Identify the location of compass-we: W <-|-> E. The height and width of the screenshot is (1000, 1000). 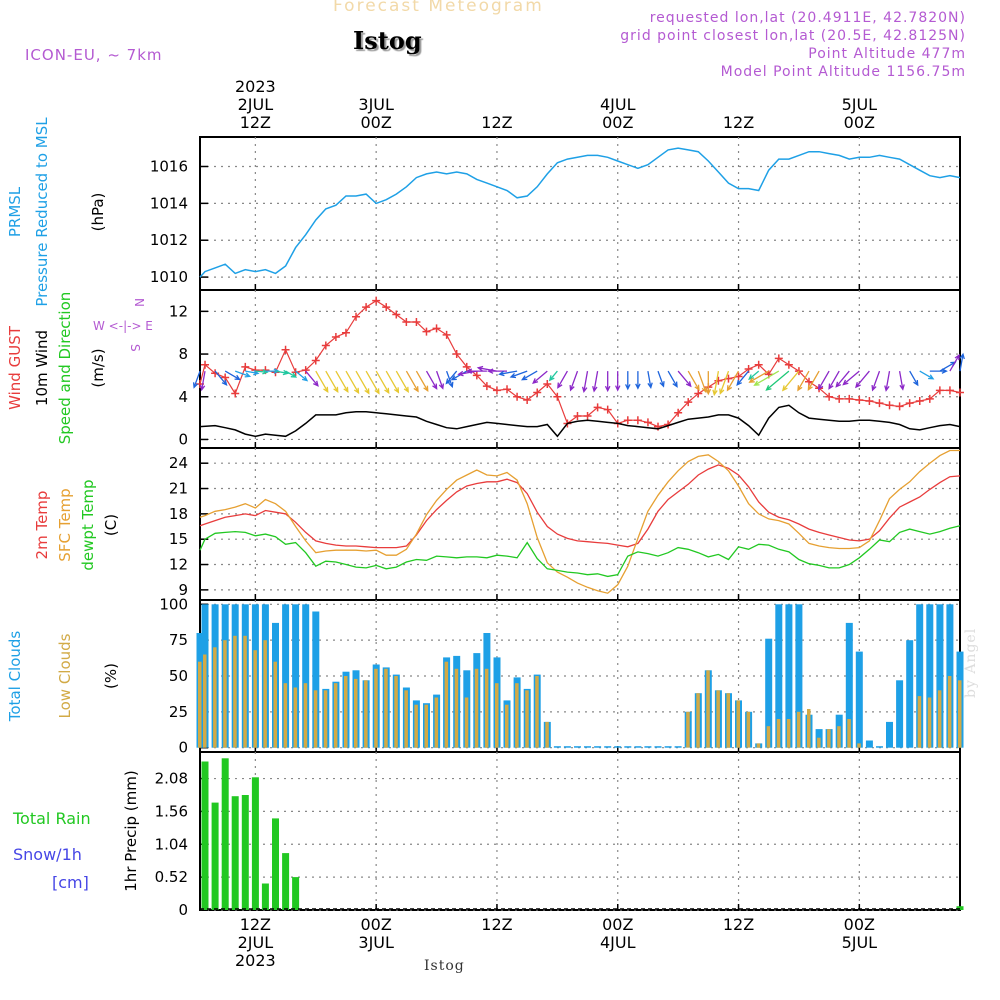
(123, 326).